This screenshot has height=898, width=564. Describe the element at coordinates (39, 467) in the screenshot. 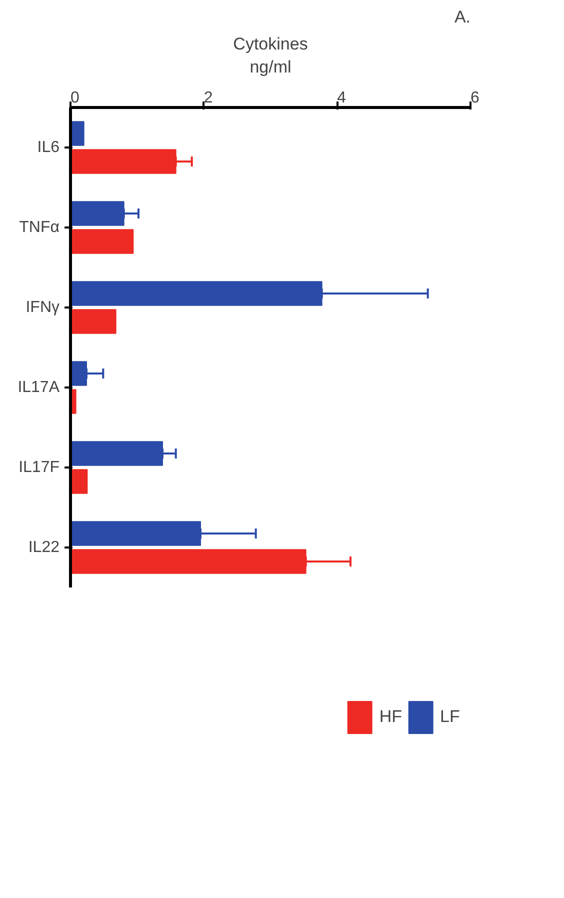

I see `y-tick-label: IL17F` at that location.